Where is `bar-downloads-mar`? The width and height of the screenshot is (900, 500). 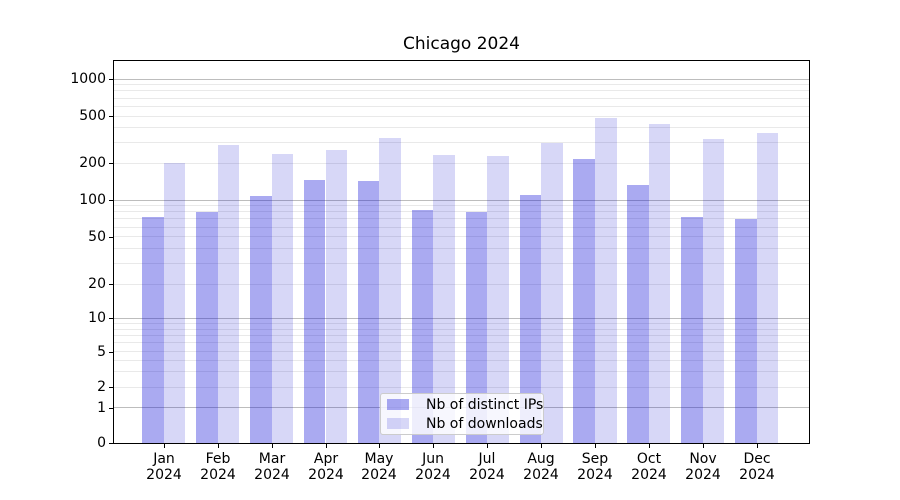
bar-downloads-mar is located at coordinates (282, 298).